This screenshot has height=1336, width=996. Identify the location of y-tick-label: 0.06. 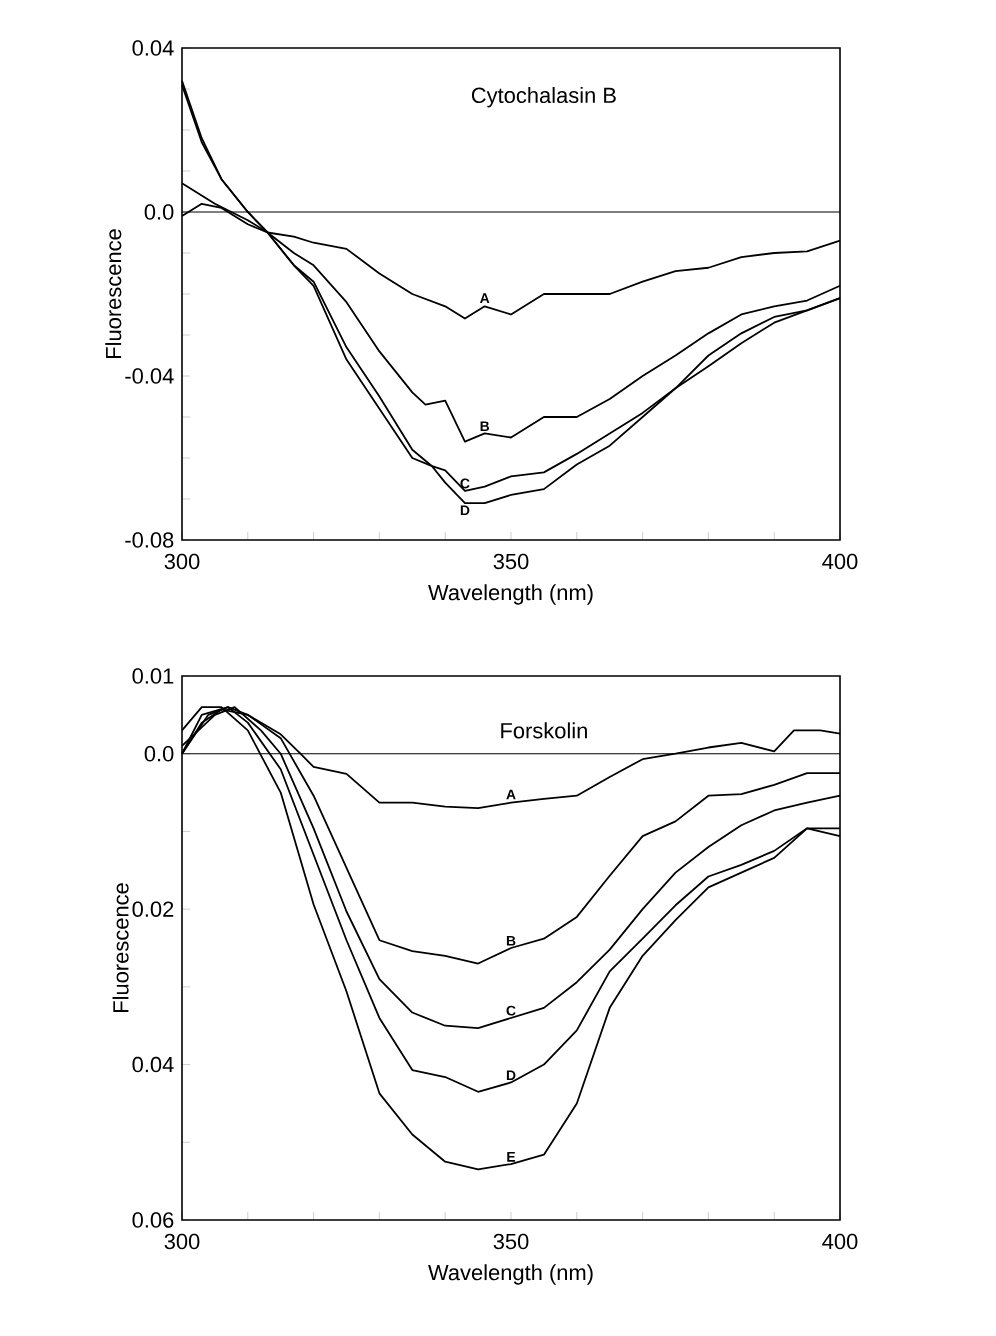
(153, 1220).